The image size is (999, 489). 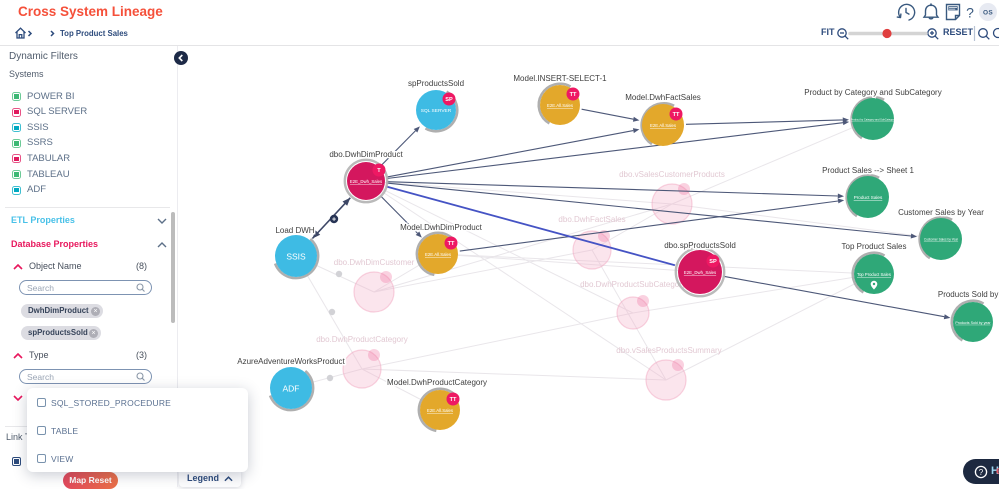 What do you see at coordinates (294, 230) in the screenshot?
I see `svg-text: Load DWH` at bounding box center [294, 230].